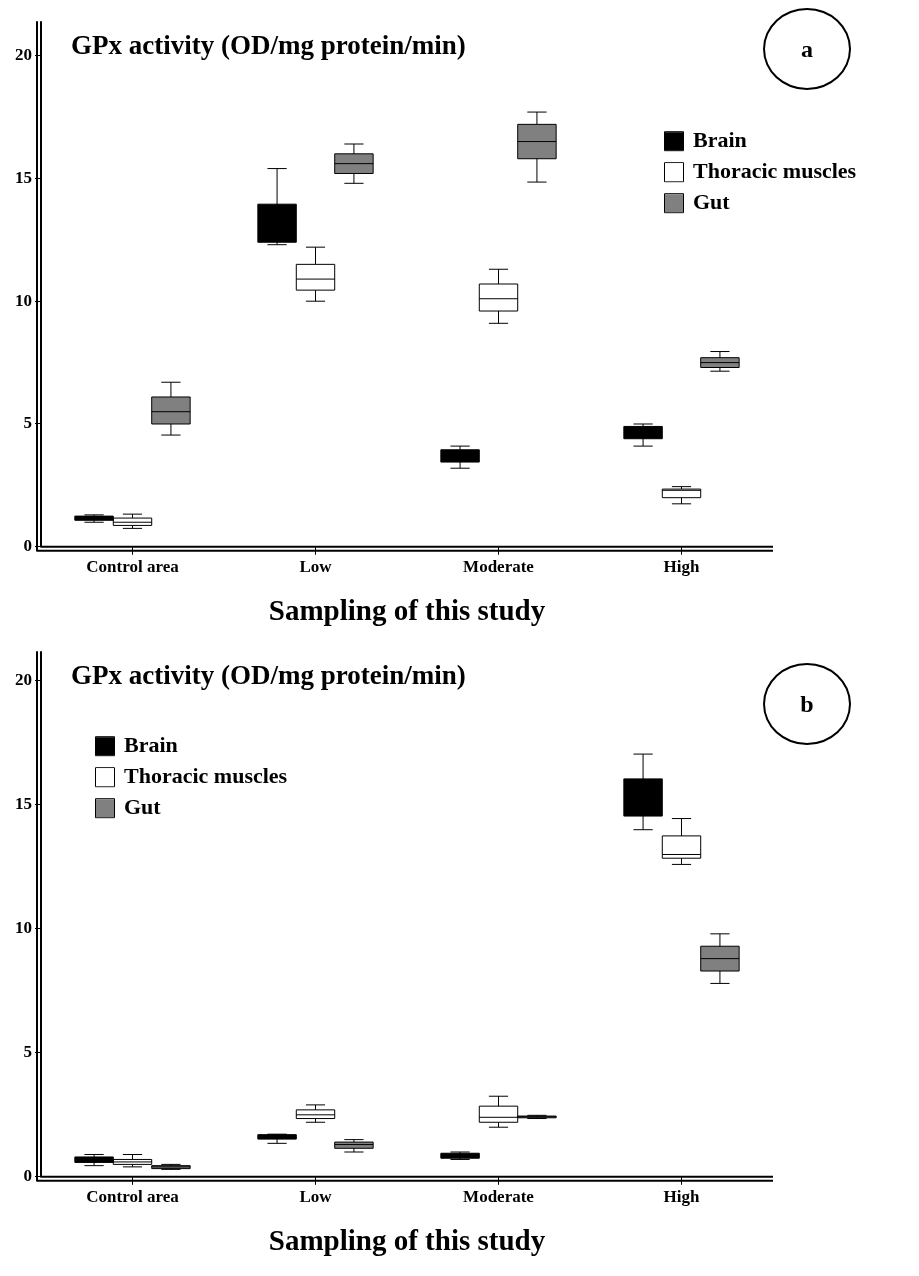 This screenshot has height=1276, width=919. I want to click on circle-outline: a, so click(807, 49).